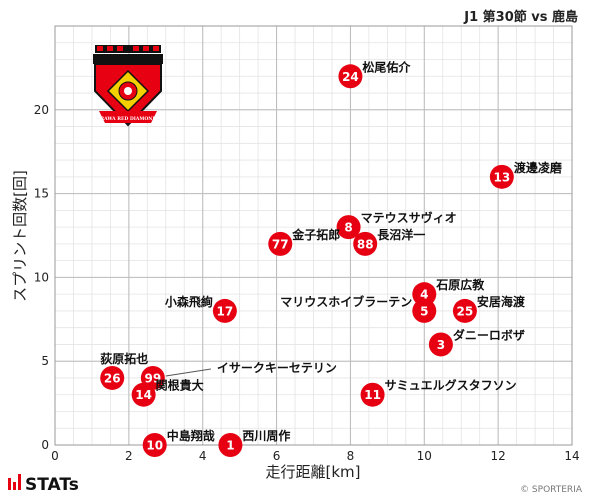  I want to click on point-number: 14, so click(143, 395).